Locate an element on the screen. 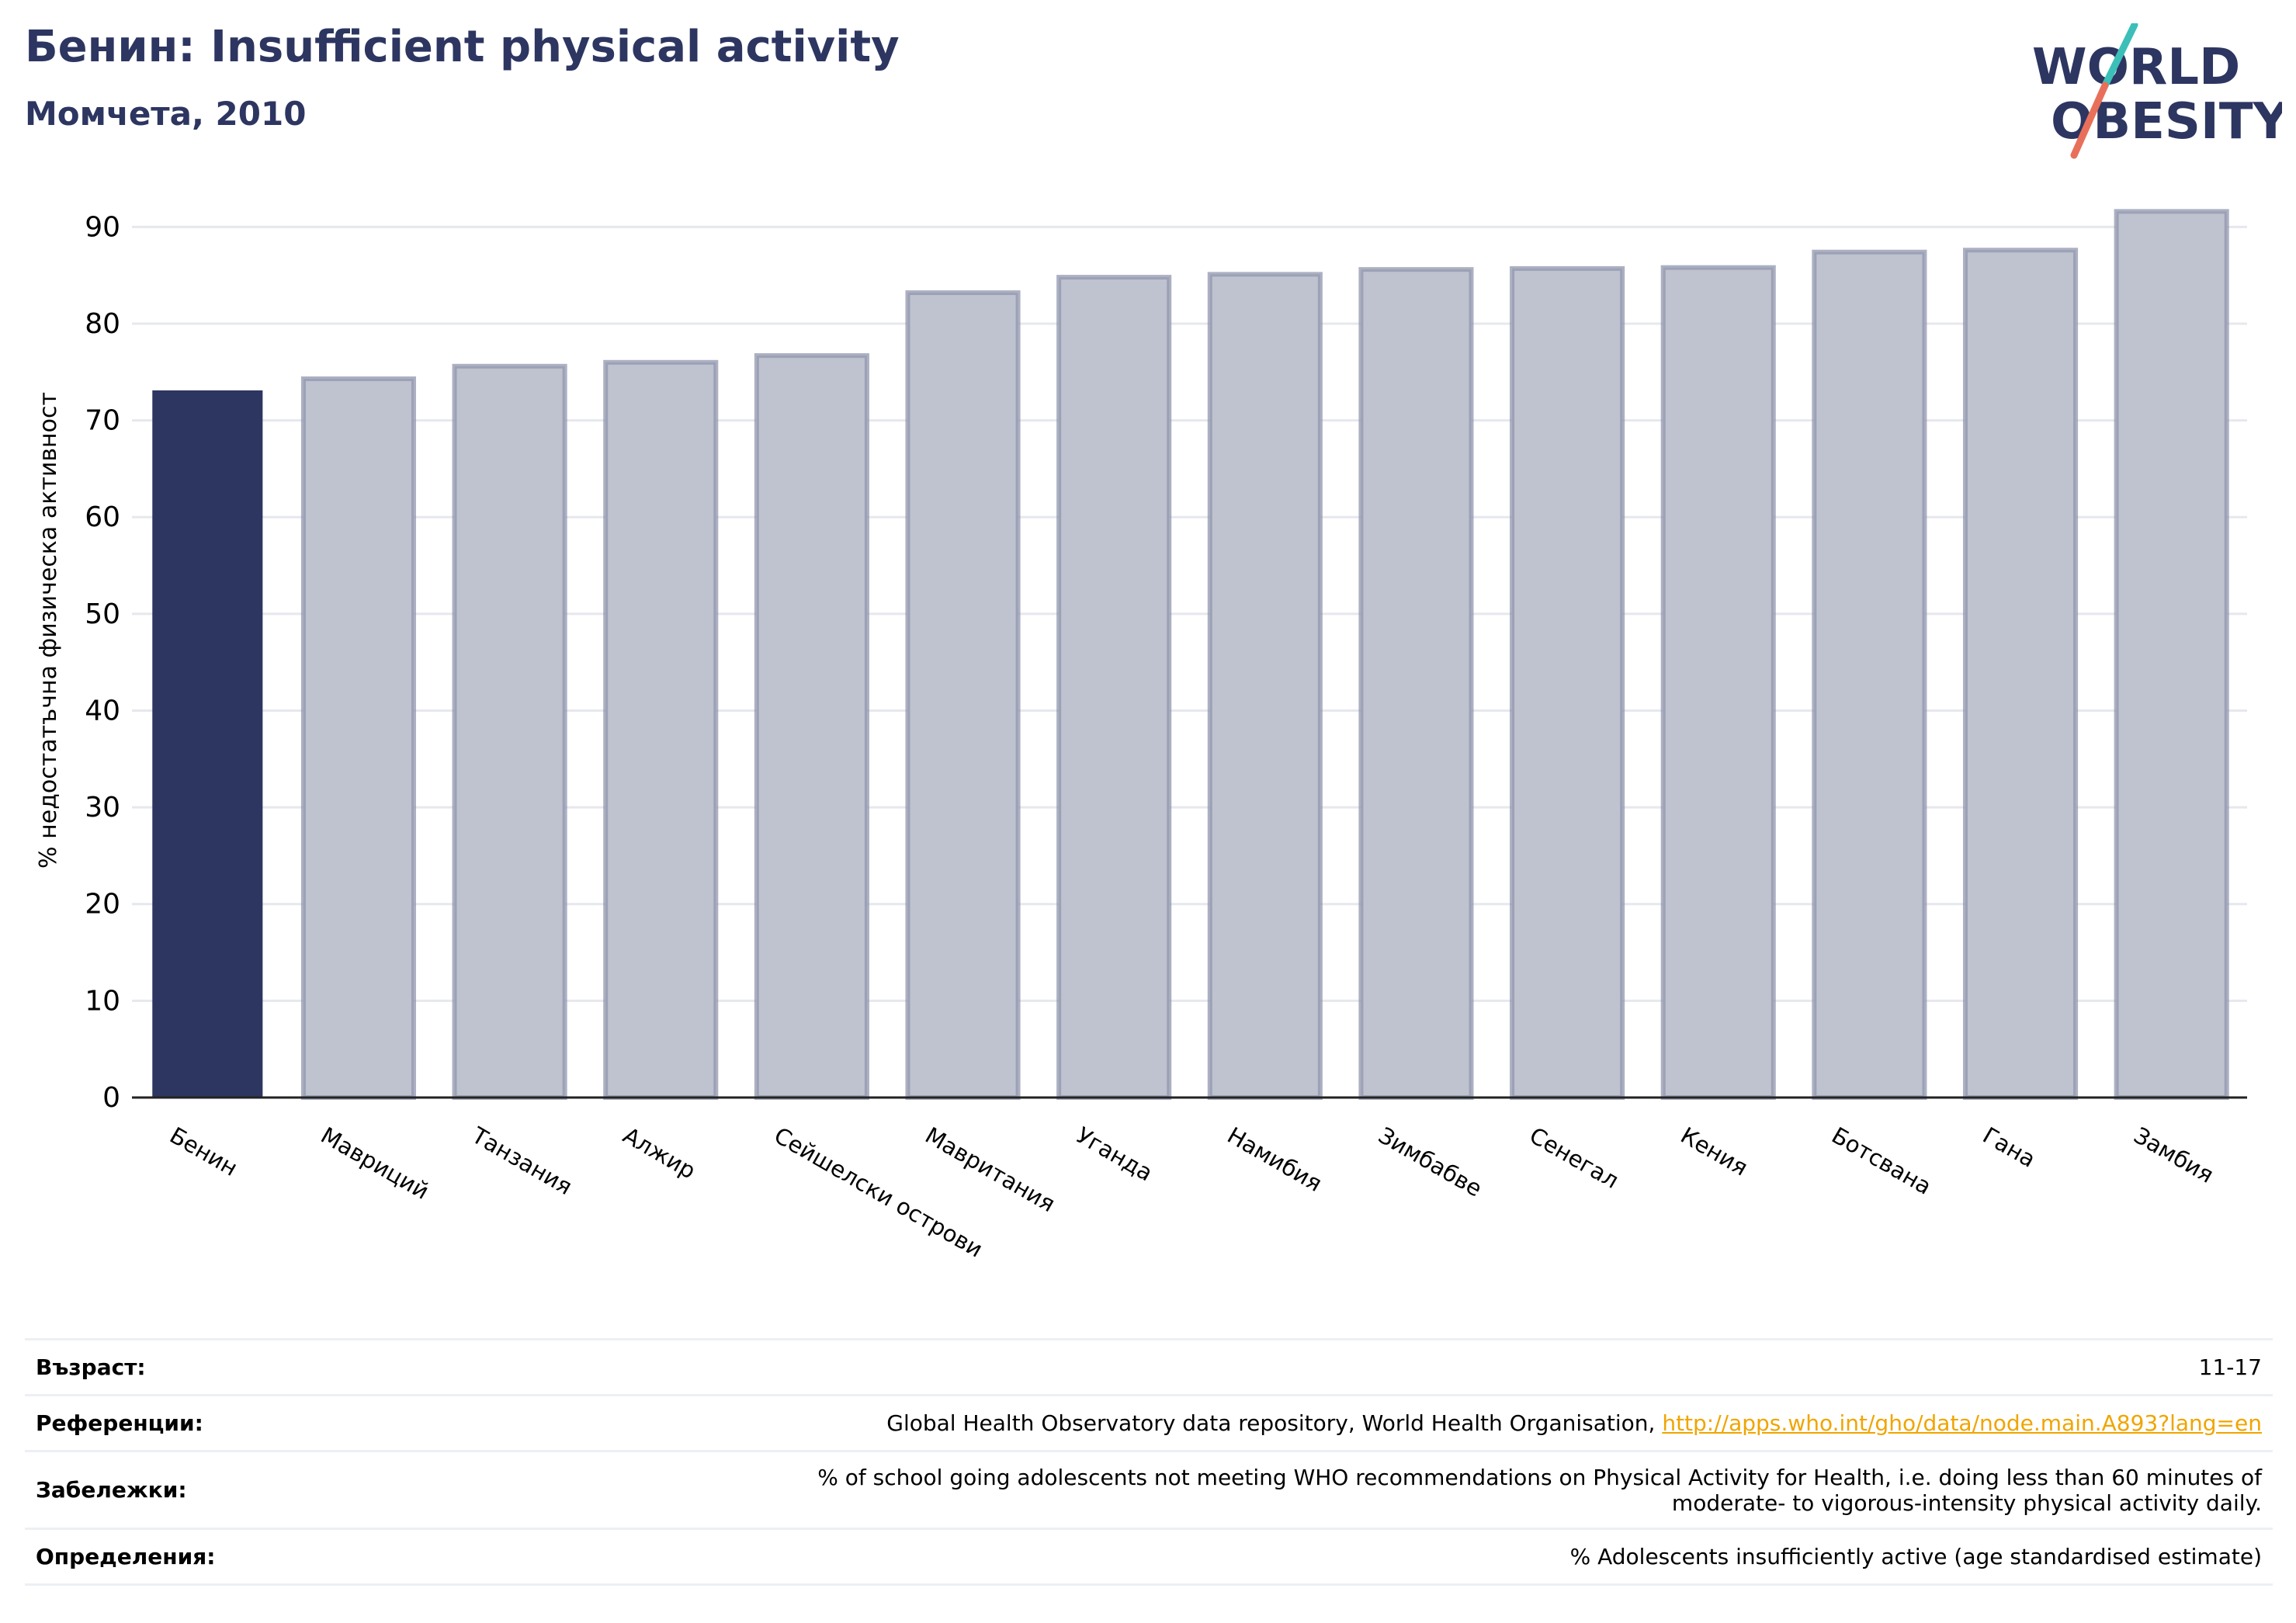 This screenshot has height=1623, width=2296. y-tick-label: 80 is located at coordinates (102, 324).